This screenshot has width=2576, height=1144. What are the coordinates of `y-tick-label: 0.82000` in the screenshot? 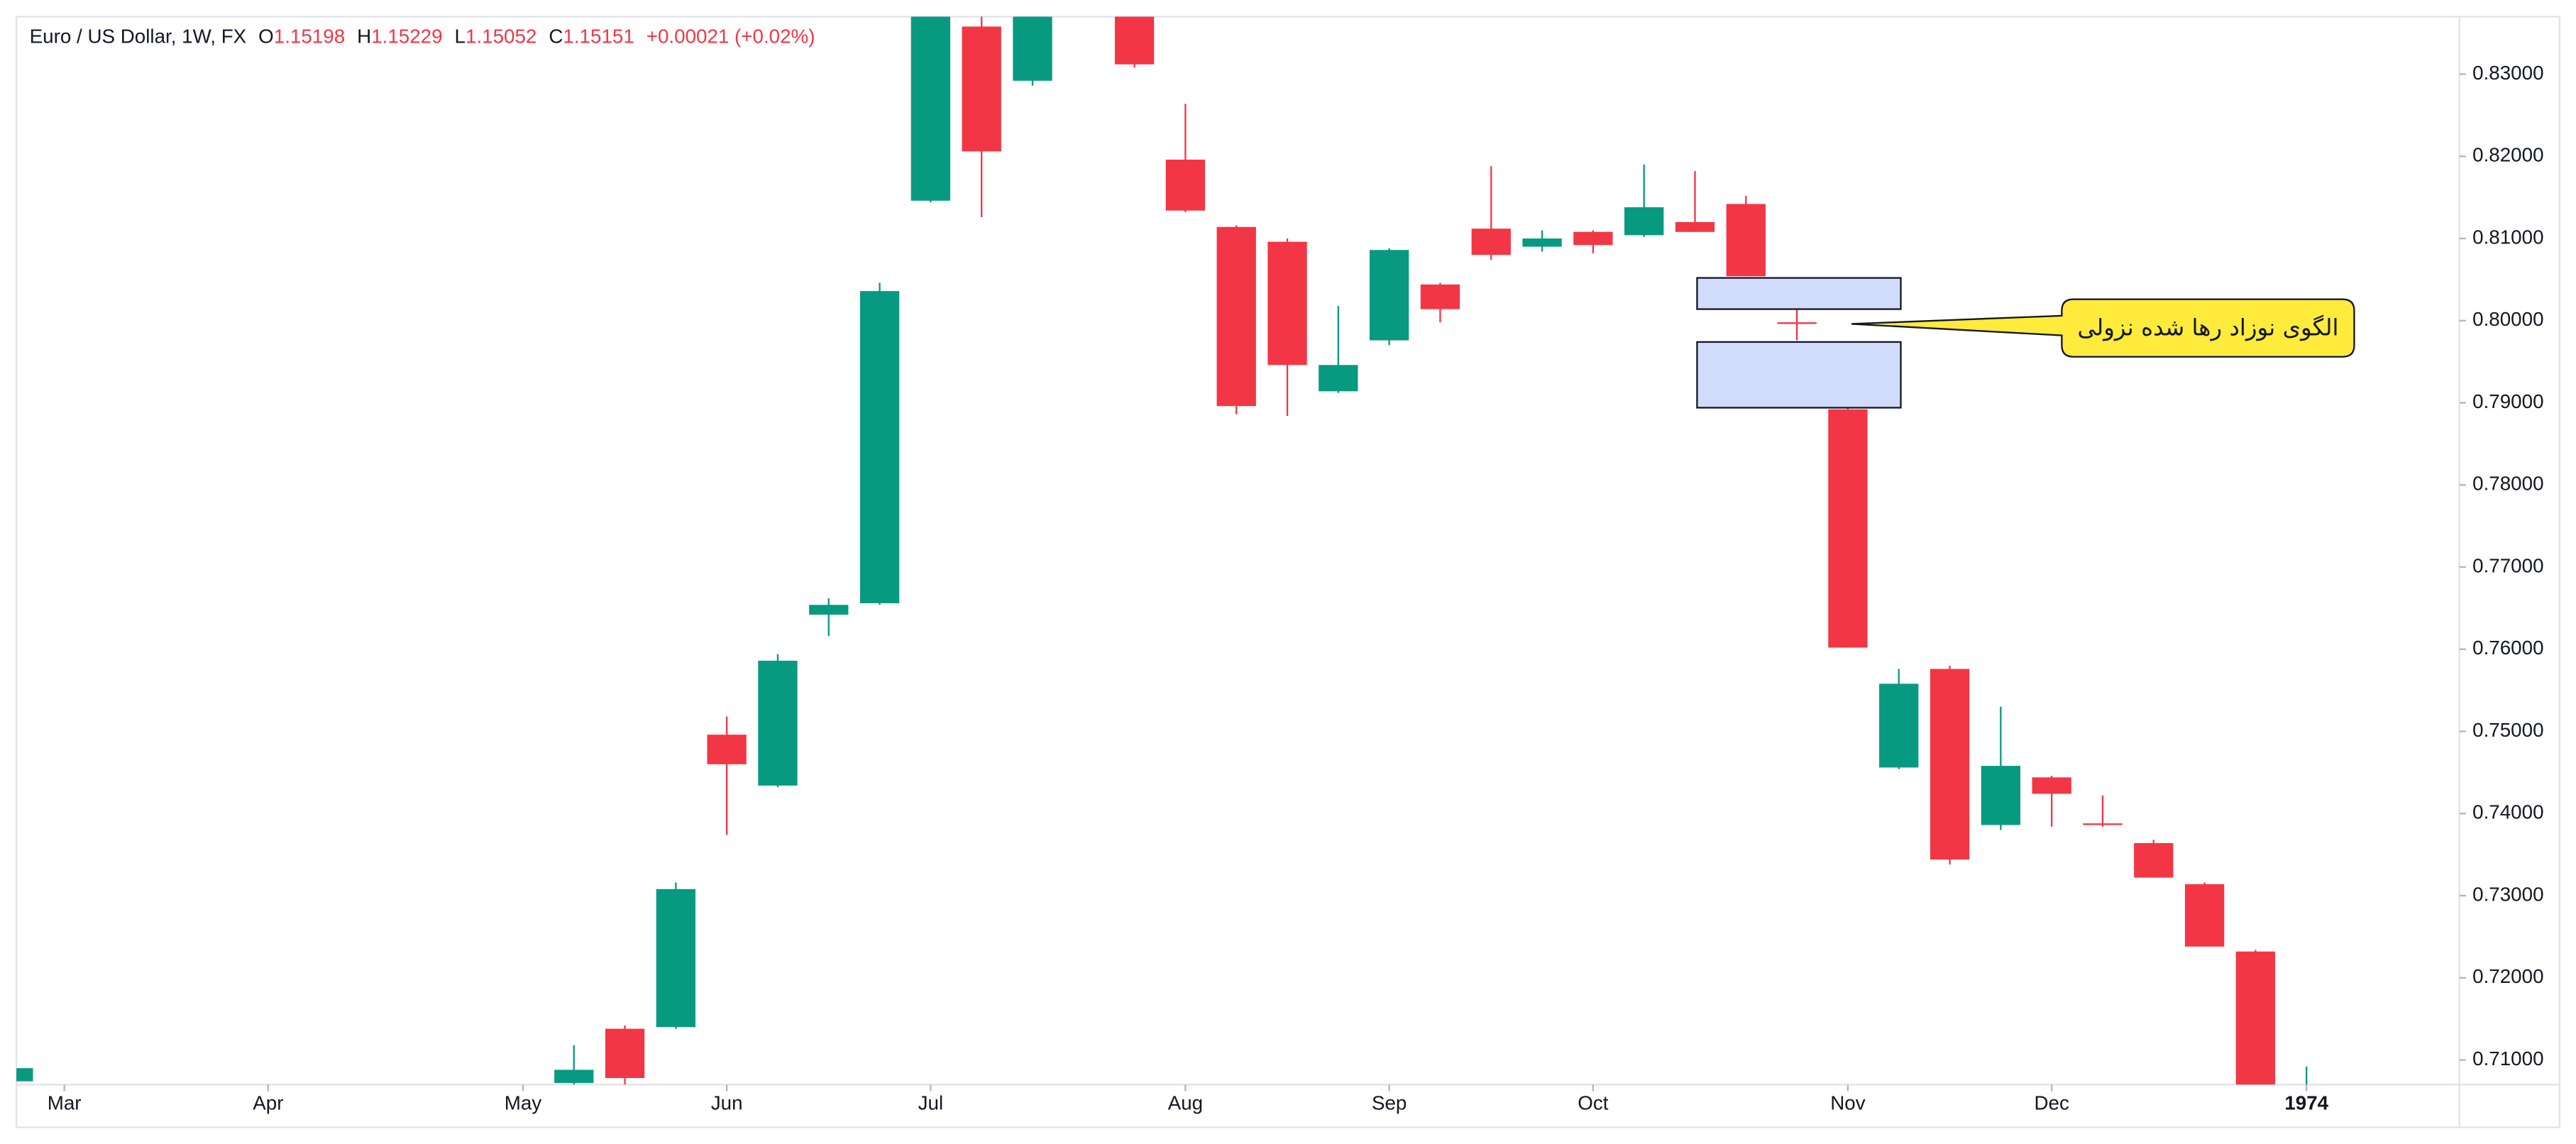 It's located at (2507, 155).